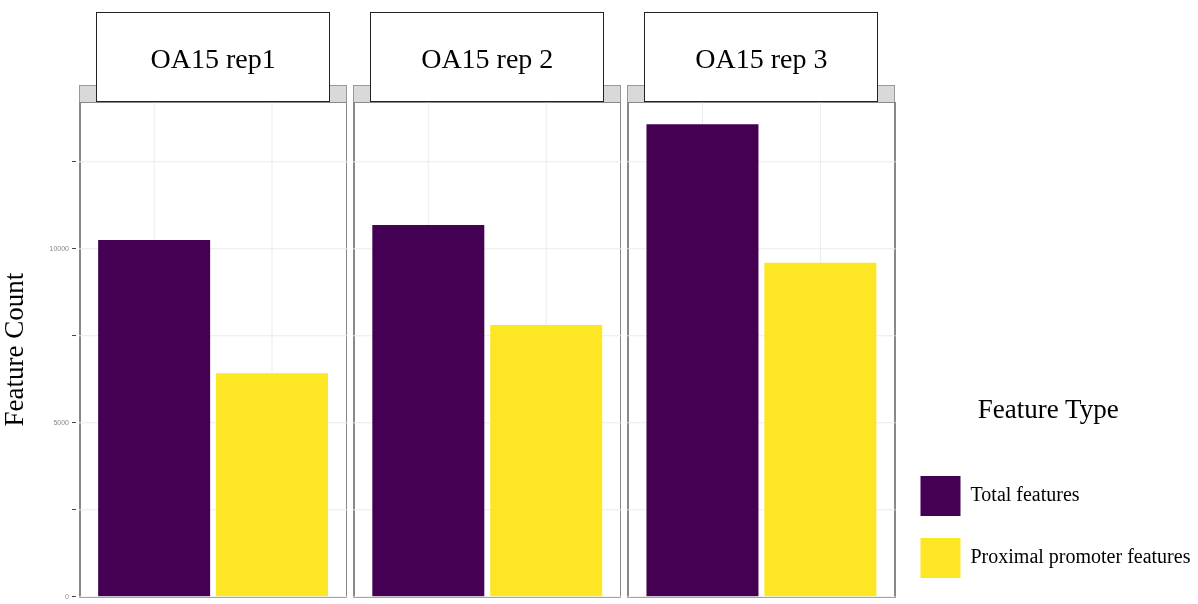  Describe the element at coordinates (487, 59) in the screenshot. I see `x-tick-label: OA15 rep 2` at that location.